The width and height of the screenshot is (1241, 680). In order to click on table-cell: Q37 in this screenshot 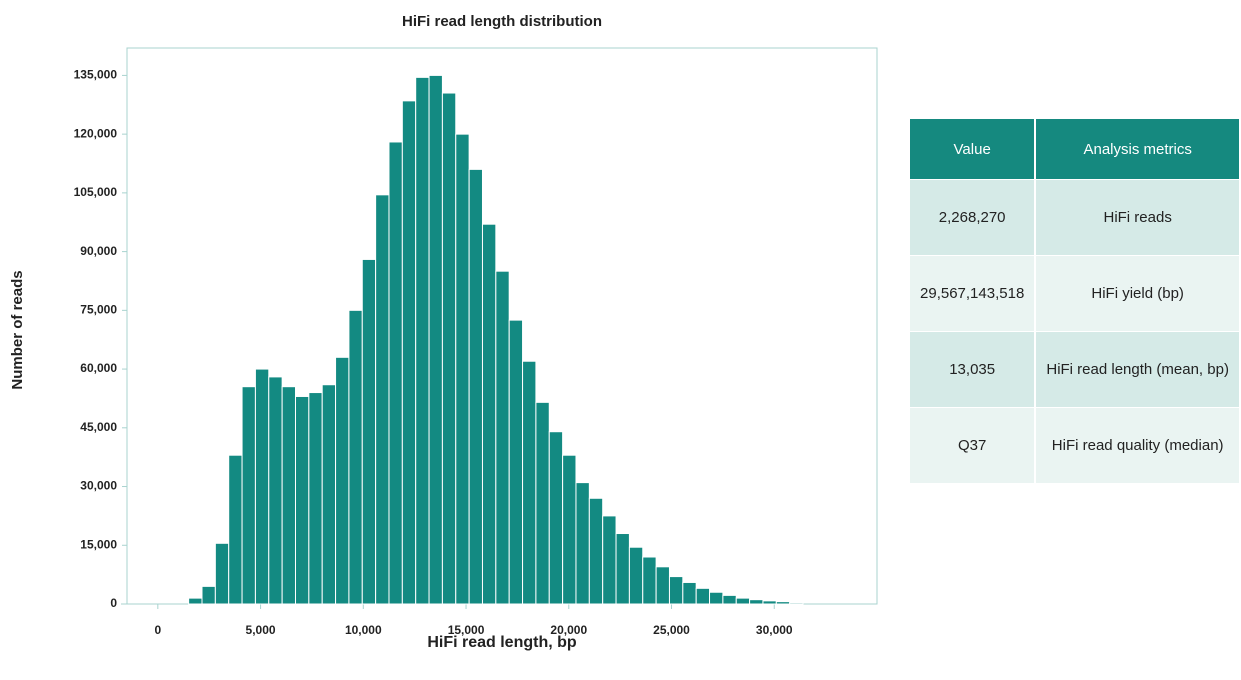, I will do `click(973, 445)`.